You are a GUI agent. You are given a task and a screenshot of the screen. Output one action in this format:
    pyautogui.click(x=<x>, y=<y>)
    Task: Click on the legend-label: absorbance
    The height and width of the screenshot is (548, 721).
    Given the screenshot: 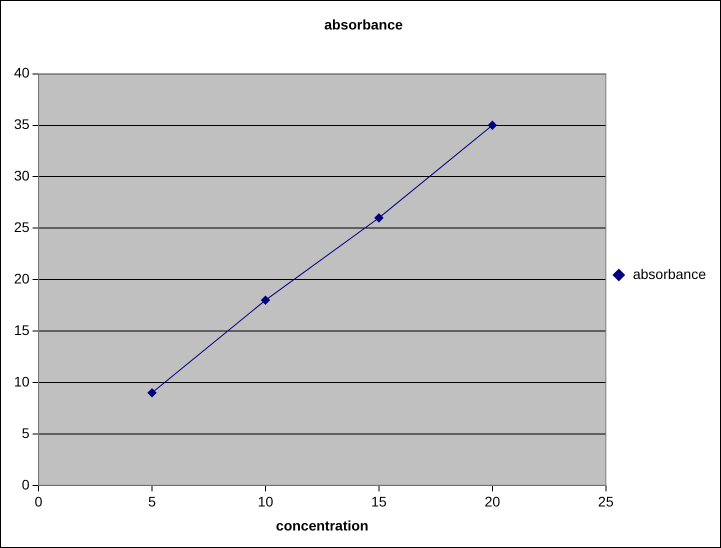 What is the action you would take?
    pyautogui.click(x=669, y=274)
    